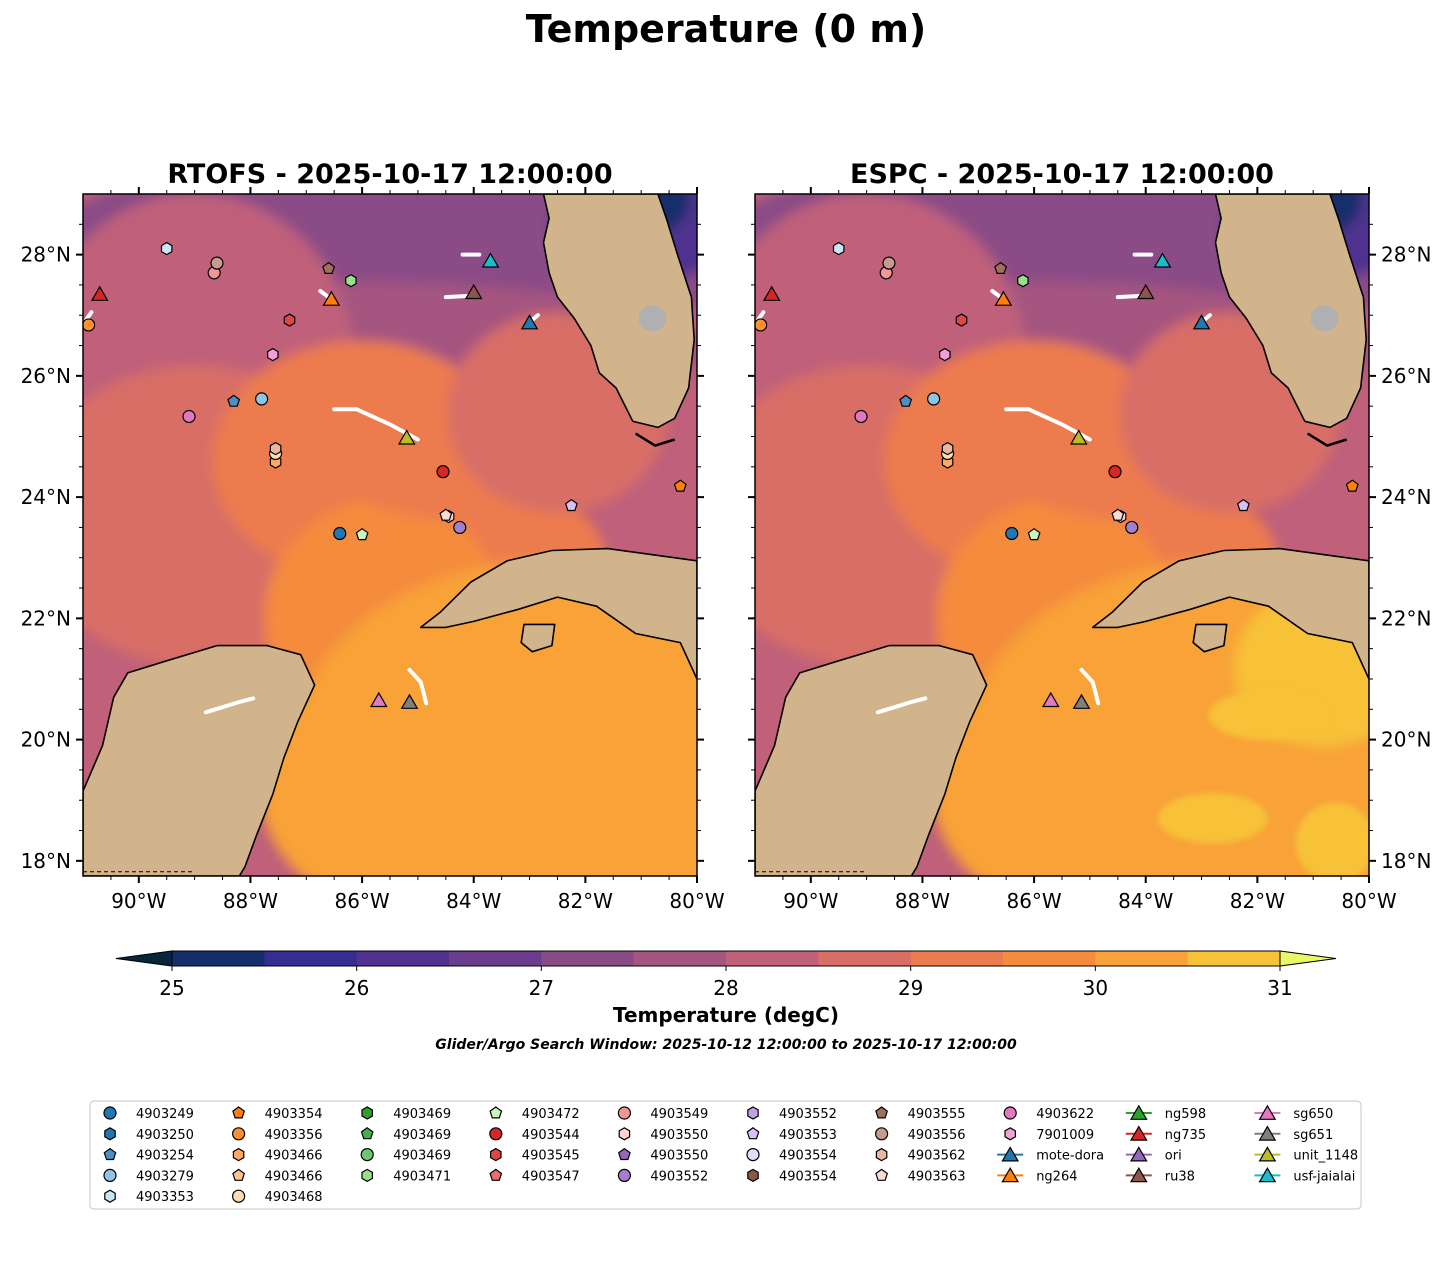 The width and height of the screenshot is (1452, 1264). What do you see at coordinates (1210, 638) in the screenshot?
I see `land-isla-juventud` at bounding box center [1210, 638].